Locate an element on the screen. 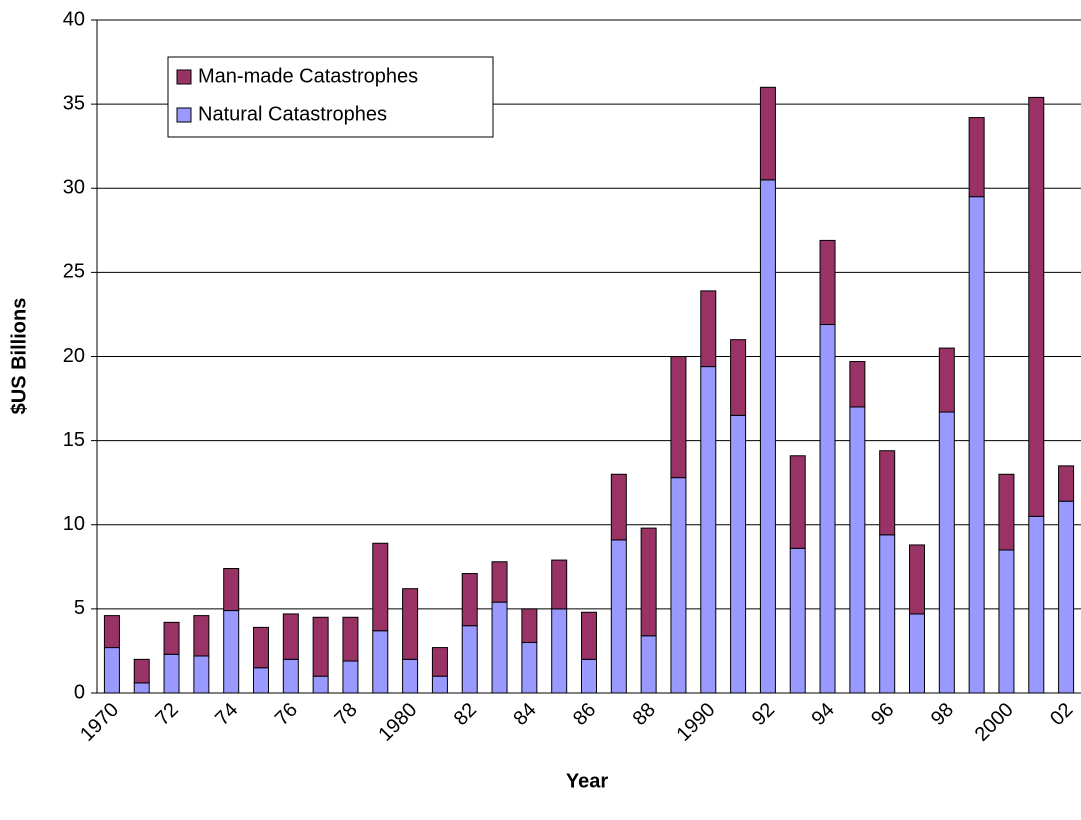 This screenshot has width=1081, height=820. x-tick-label: 96 is located at coordinates (882, 714).